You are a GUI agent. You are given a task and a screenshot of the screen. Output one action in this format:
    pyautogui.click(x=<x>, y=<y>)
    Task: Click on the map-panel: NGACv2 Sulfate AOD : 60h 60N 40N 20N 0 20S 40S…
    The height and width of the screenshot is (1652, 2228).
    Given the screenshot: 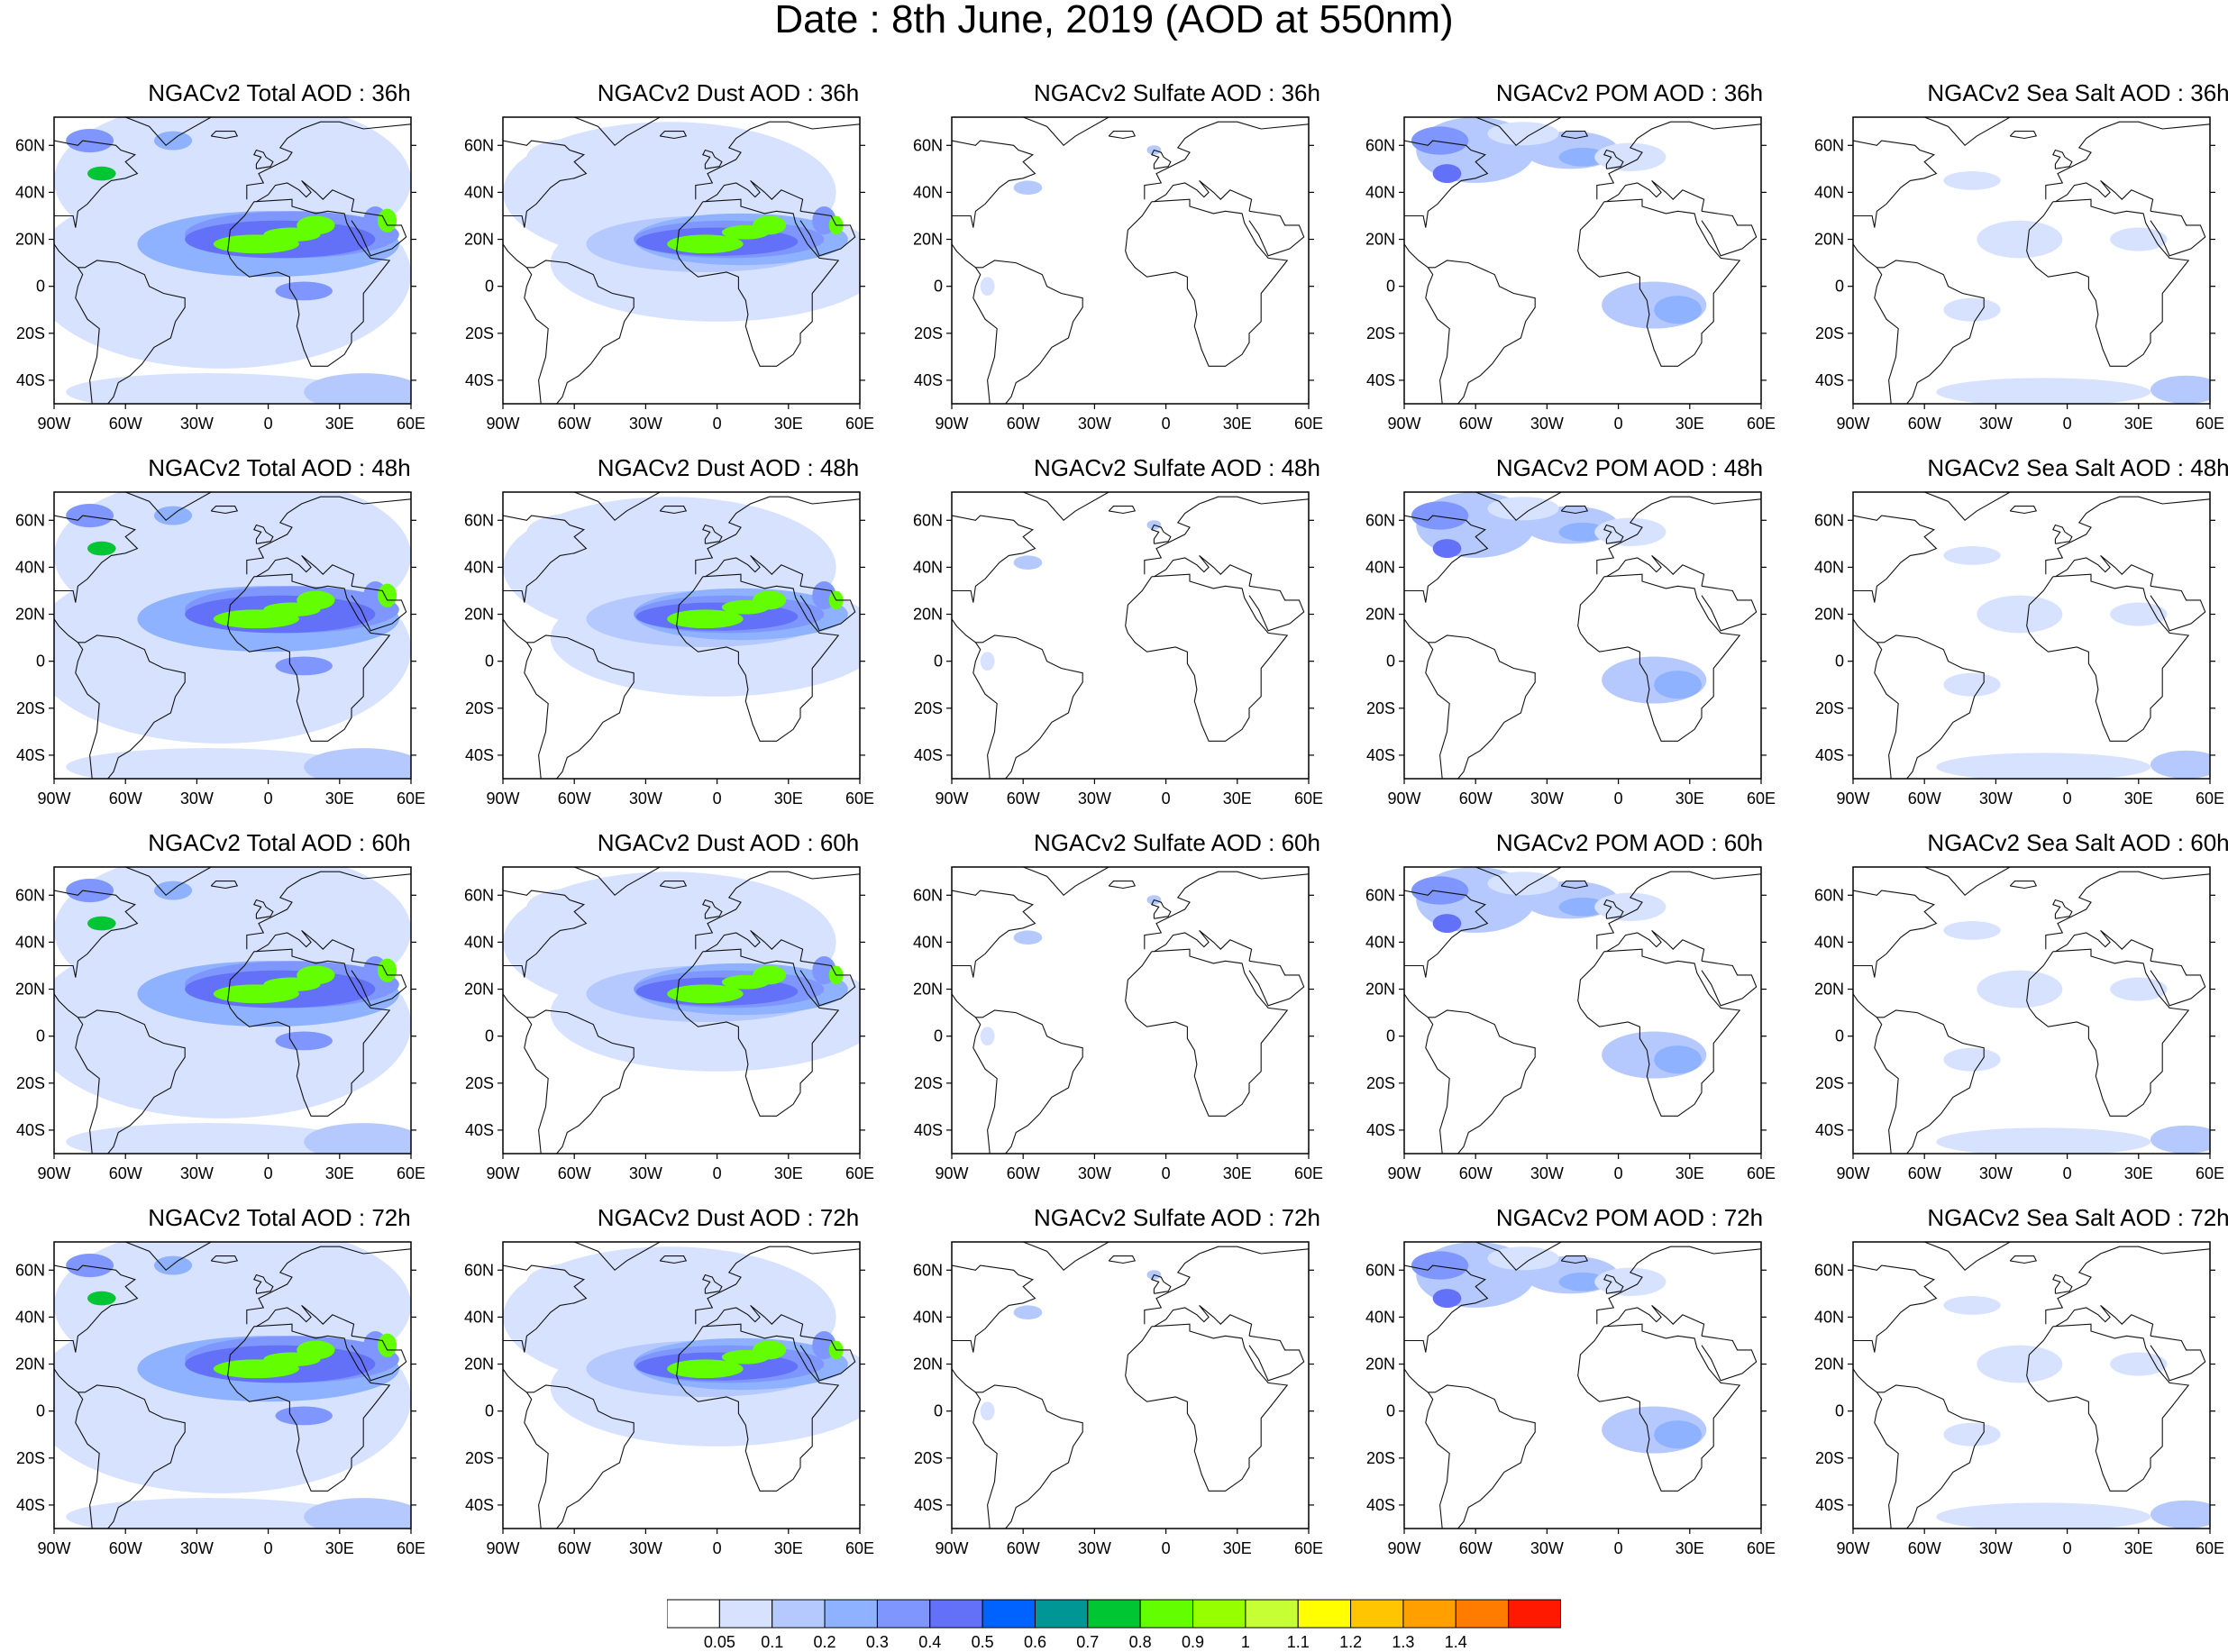 What is the action you would take?
    pyautogui.click(x=1157, y=1014)
    